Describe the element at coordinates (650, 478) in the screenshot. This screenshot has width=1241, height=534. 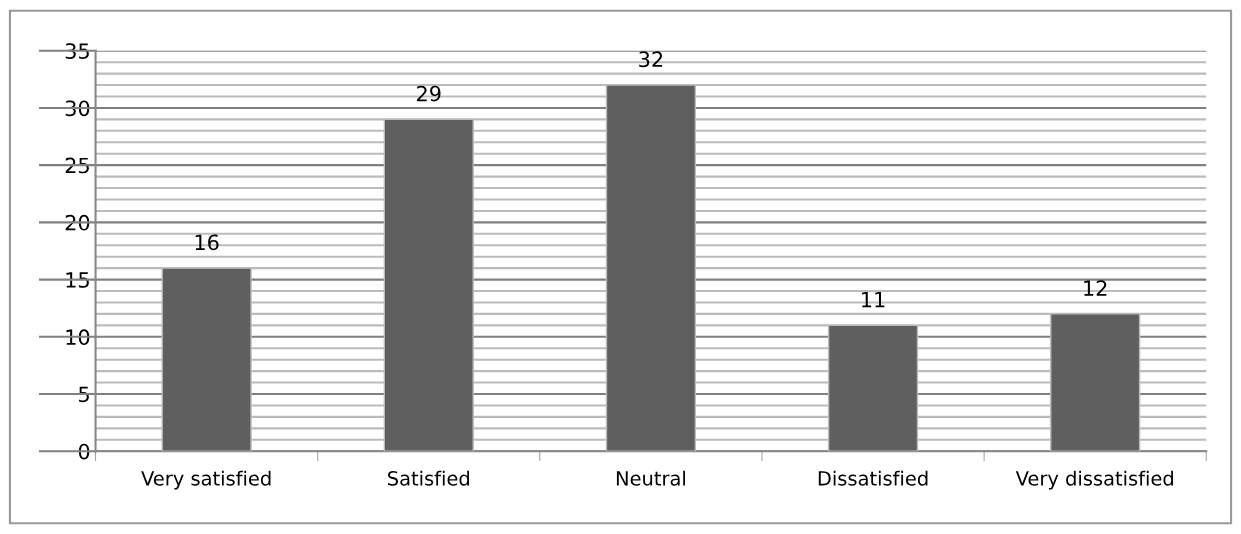
I see `x-tick-label: Neutral` at that location.